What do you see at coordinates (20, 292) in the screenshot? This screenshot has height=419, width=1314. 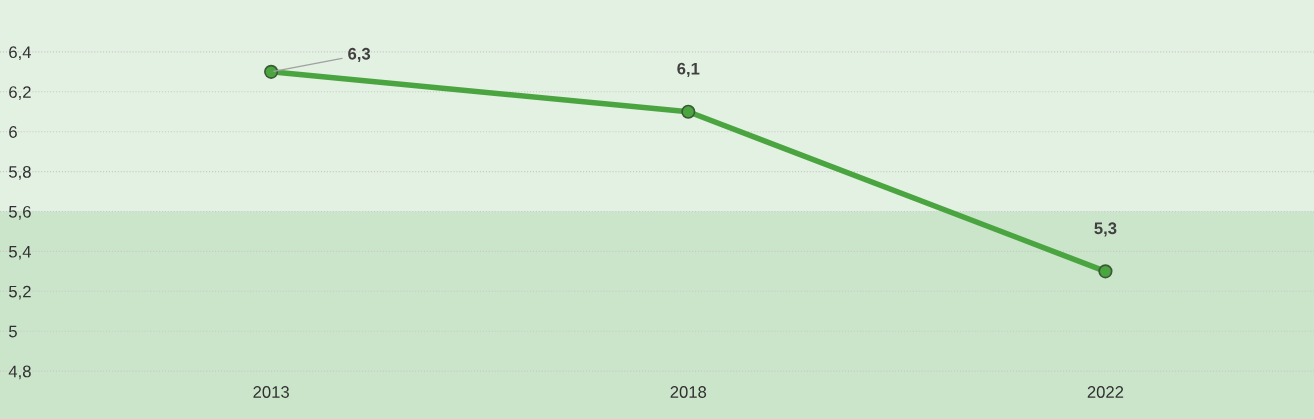 I see `y-tick-label: 5,2` at bounding box center [20, 292].